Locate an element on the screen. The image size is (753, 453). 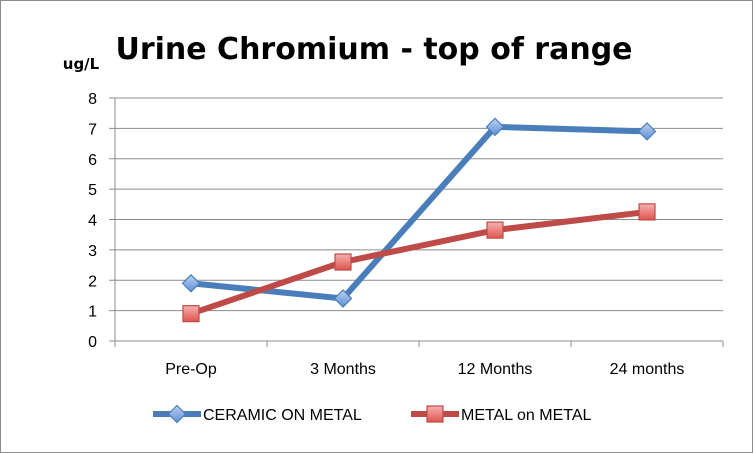
legend-label-metal-on-metal: METAL on METAL is located at coordinates (526, 415).